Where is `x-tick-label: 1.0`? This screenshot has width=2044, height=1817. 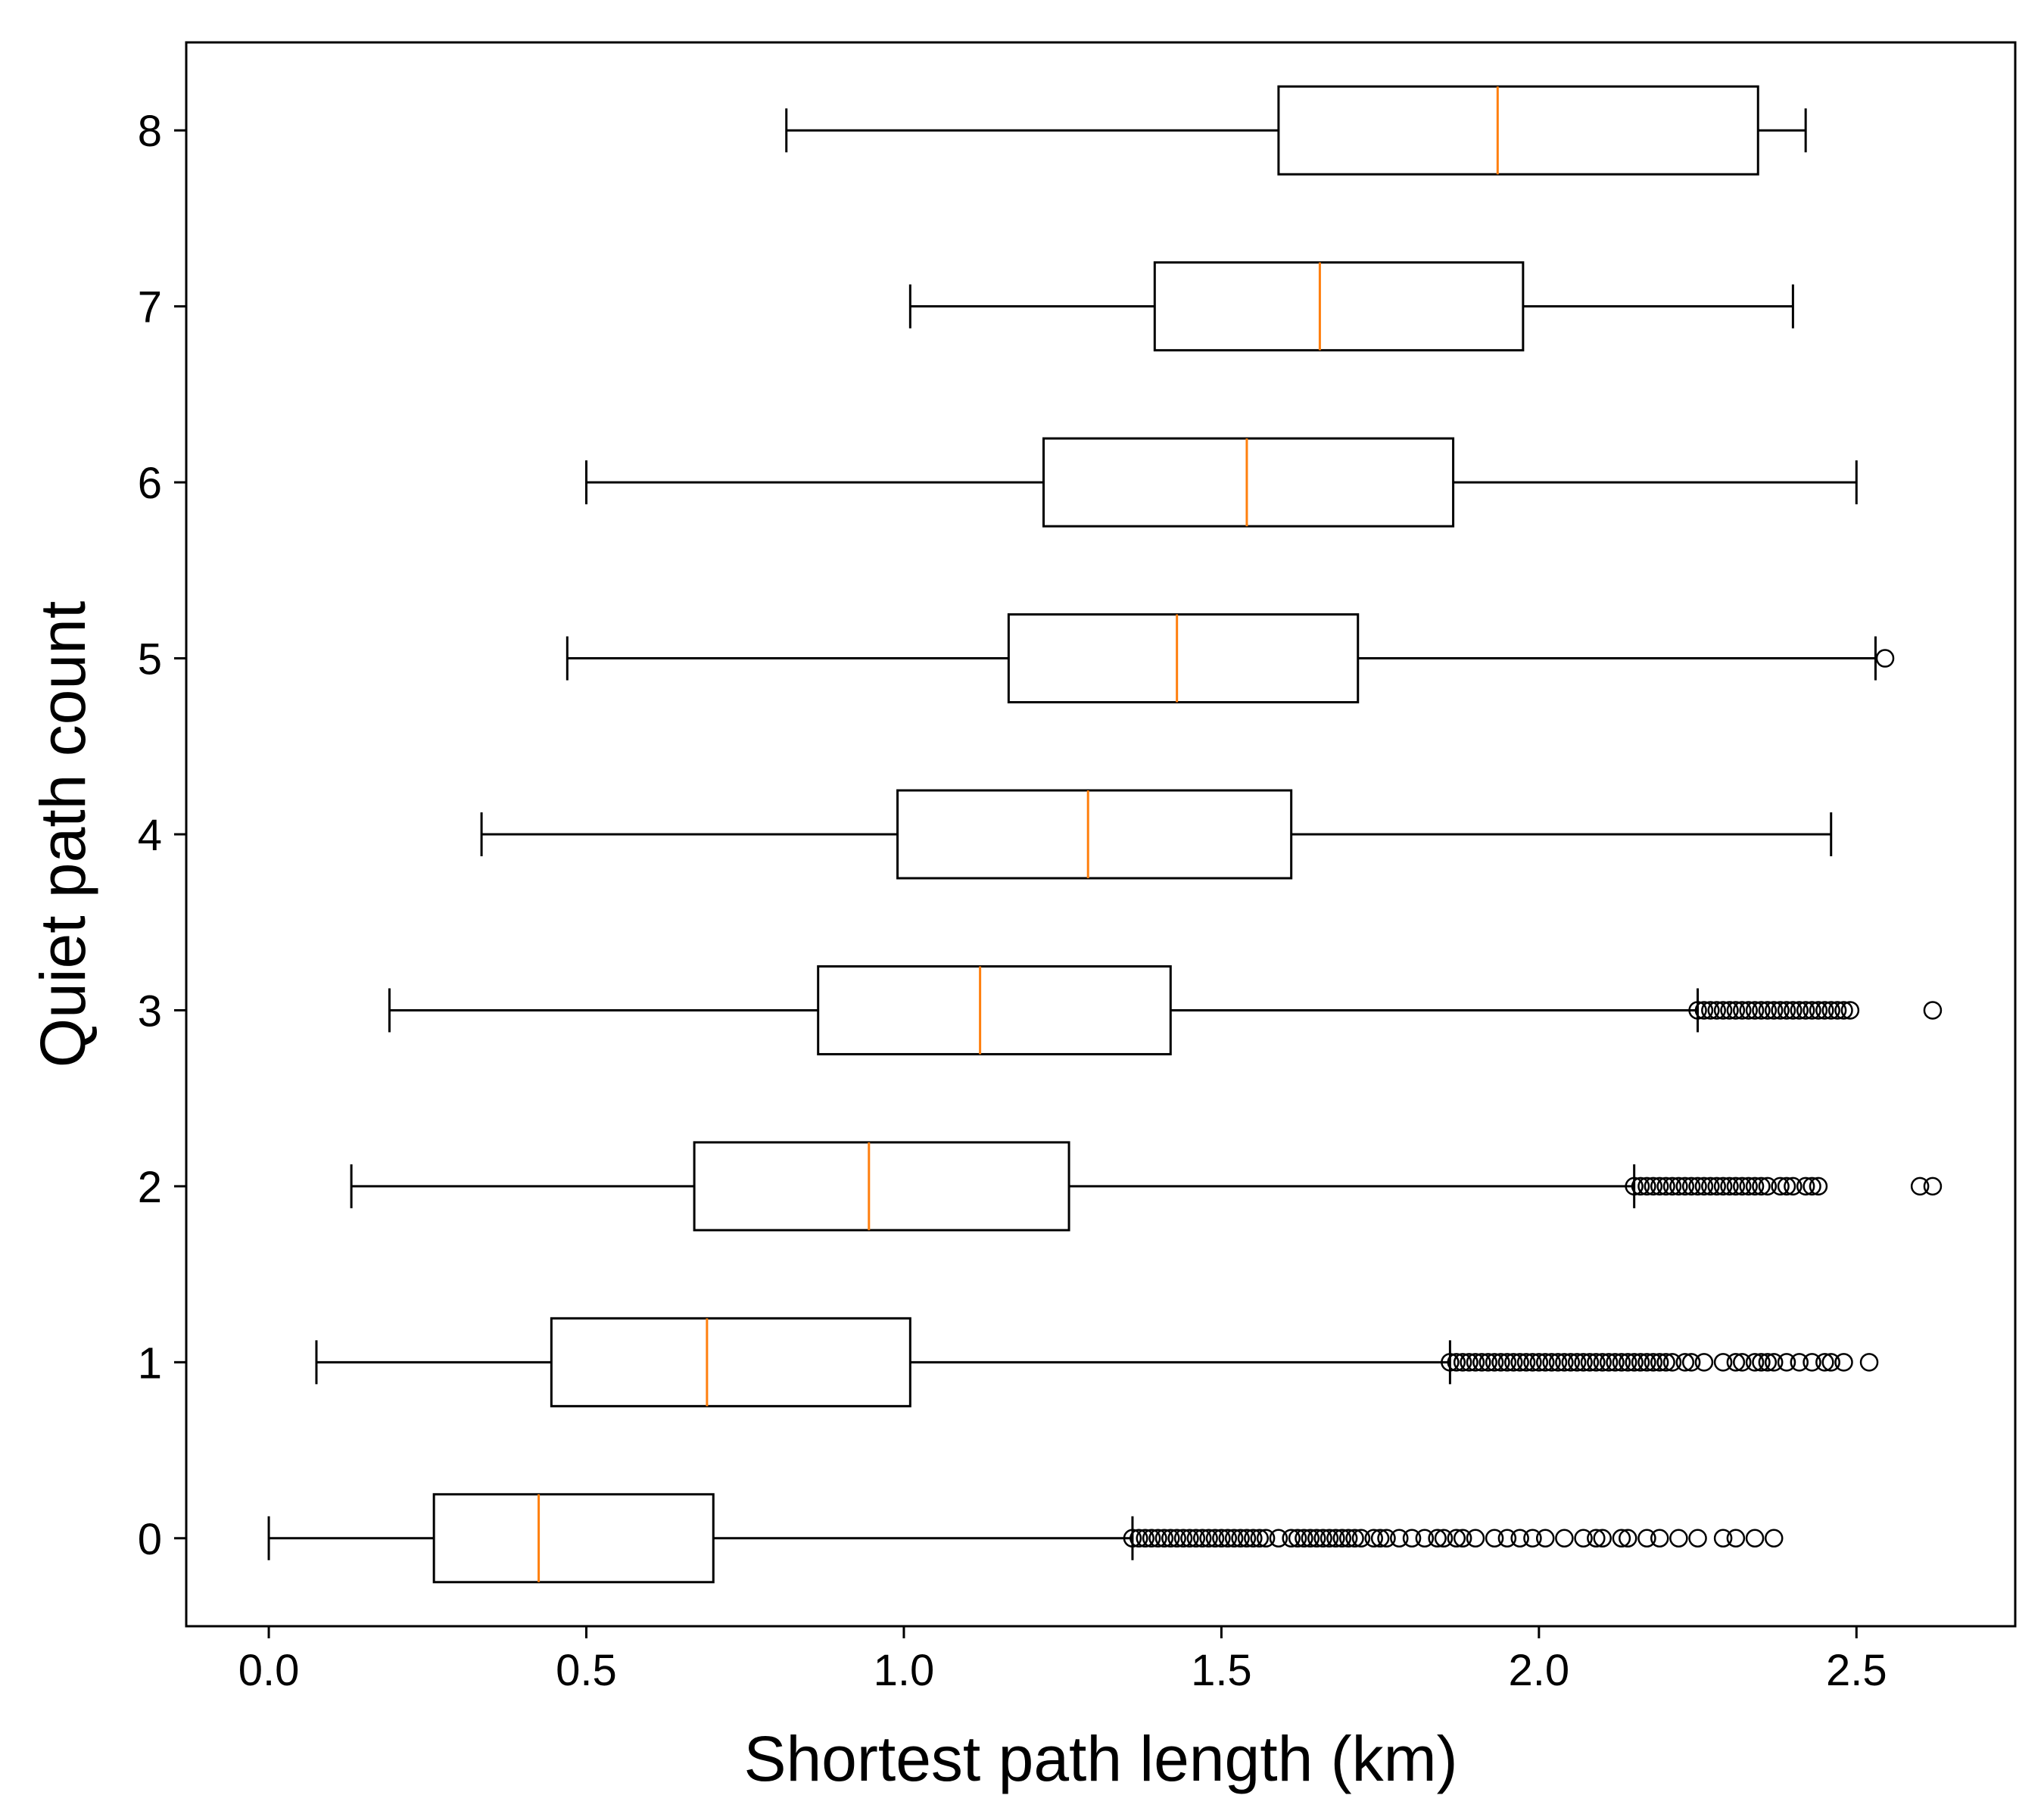
x-tick-label: 1.0 is located at coordinates (904, 1670).